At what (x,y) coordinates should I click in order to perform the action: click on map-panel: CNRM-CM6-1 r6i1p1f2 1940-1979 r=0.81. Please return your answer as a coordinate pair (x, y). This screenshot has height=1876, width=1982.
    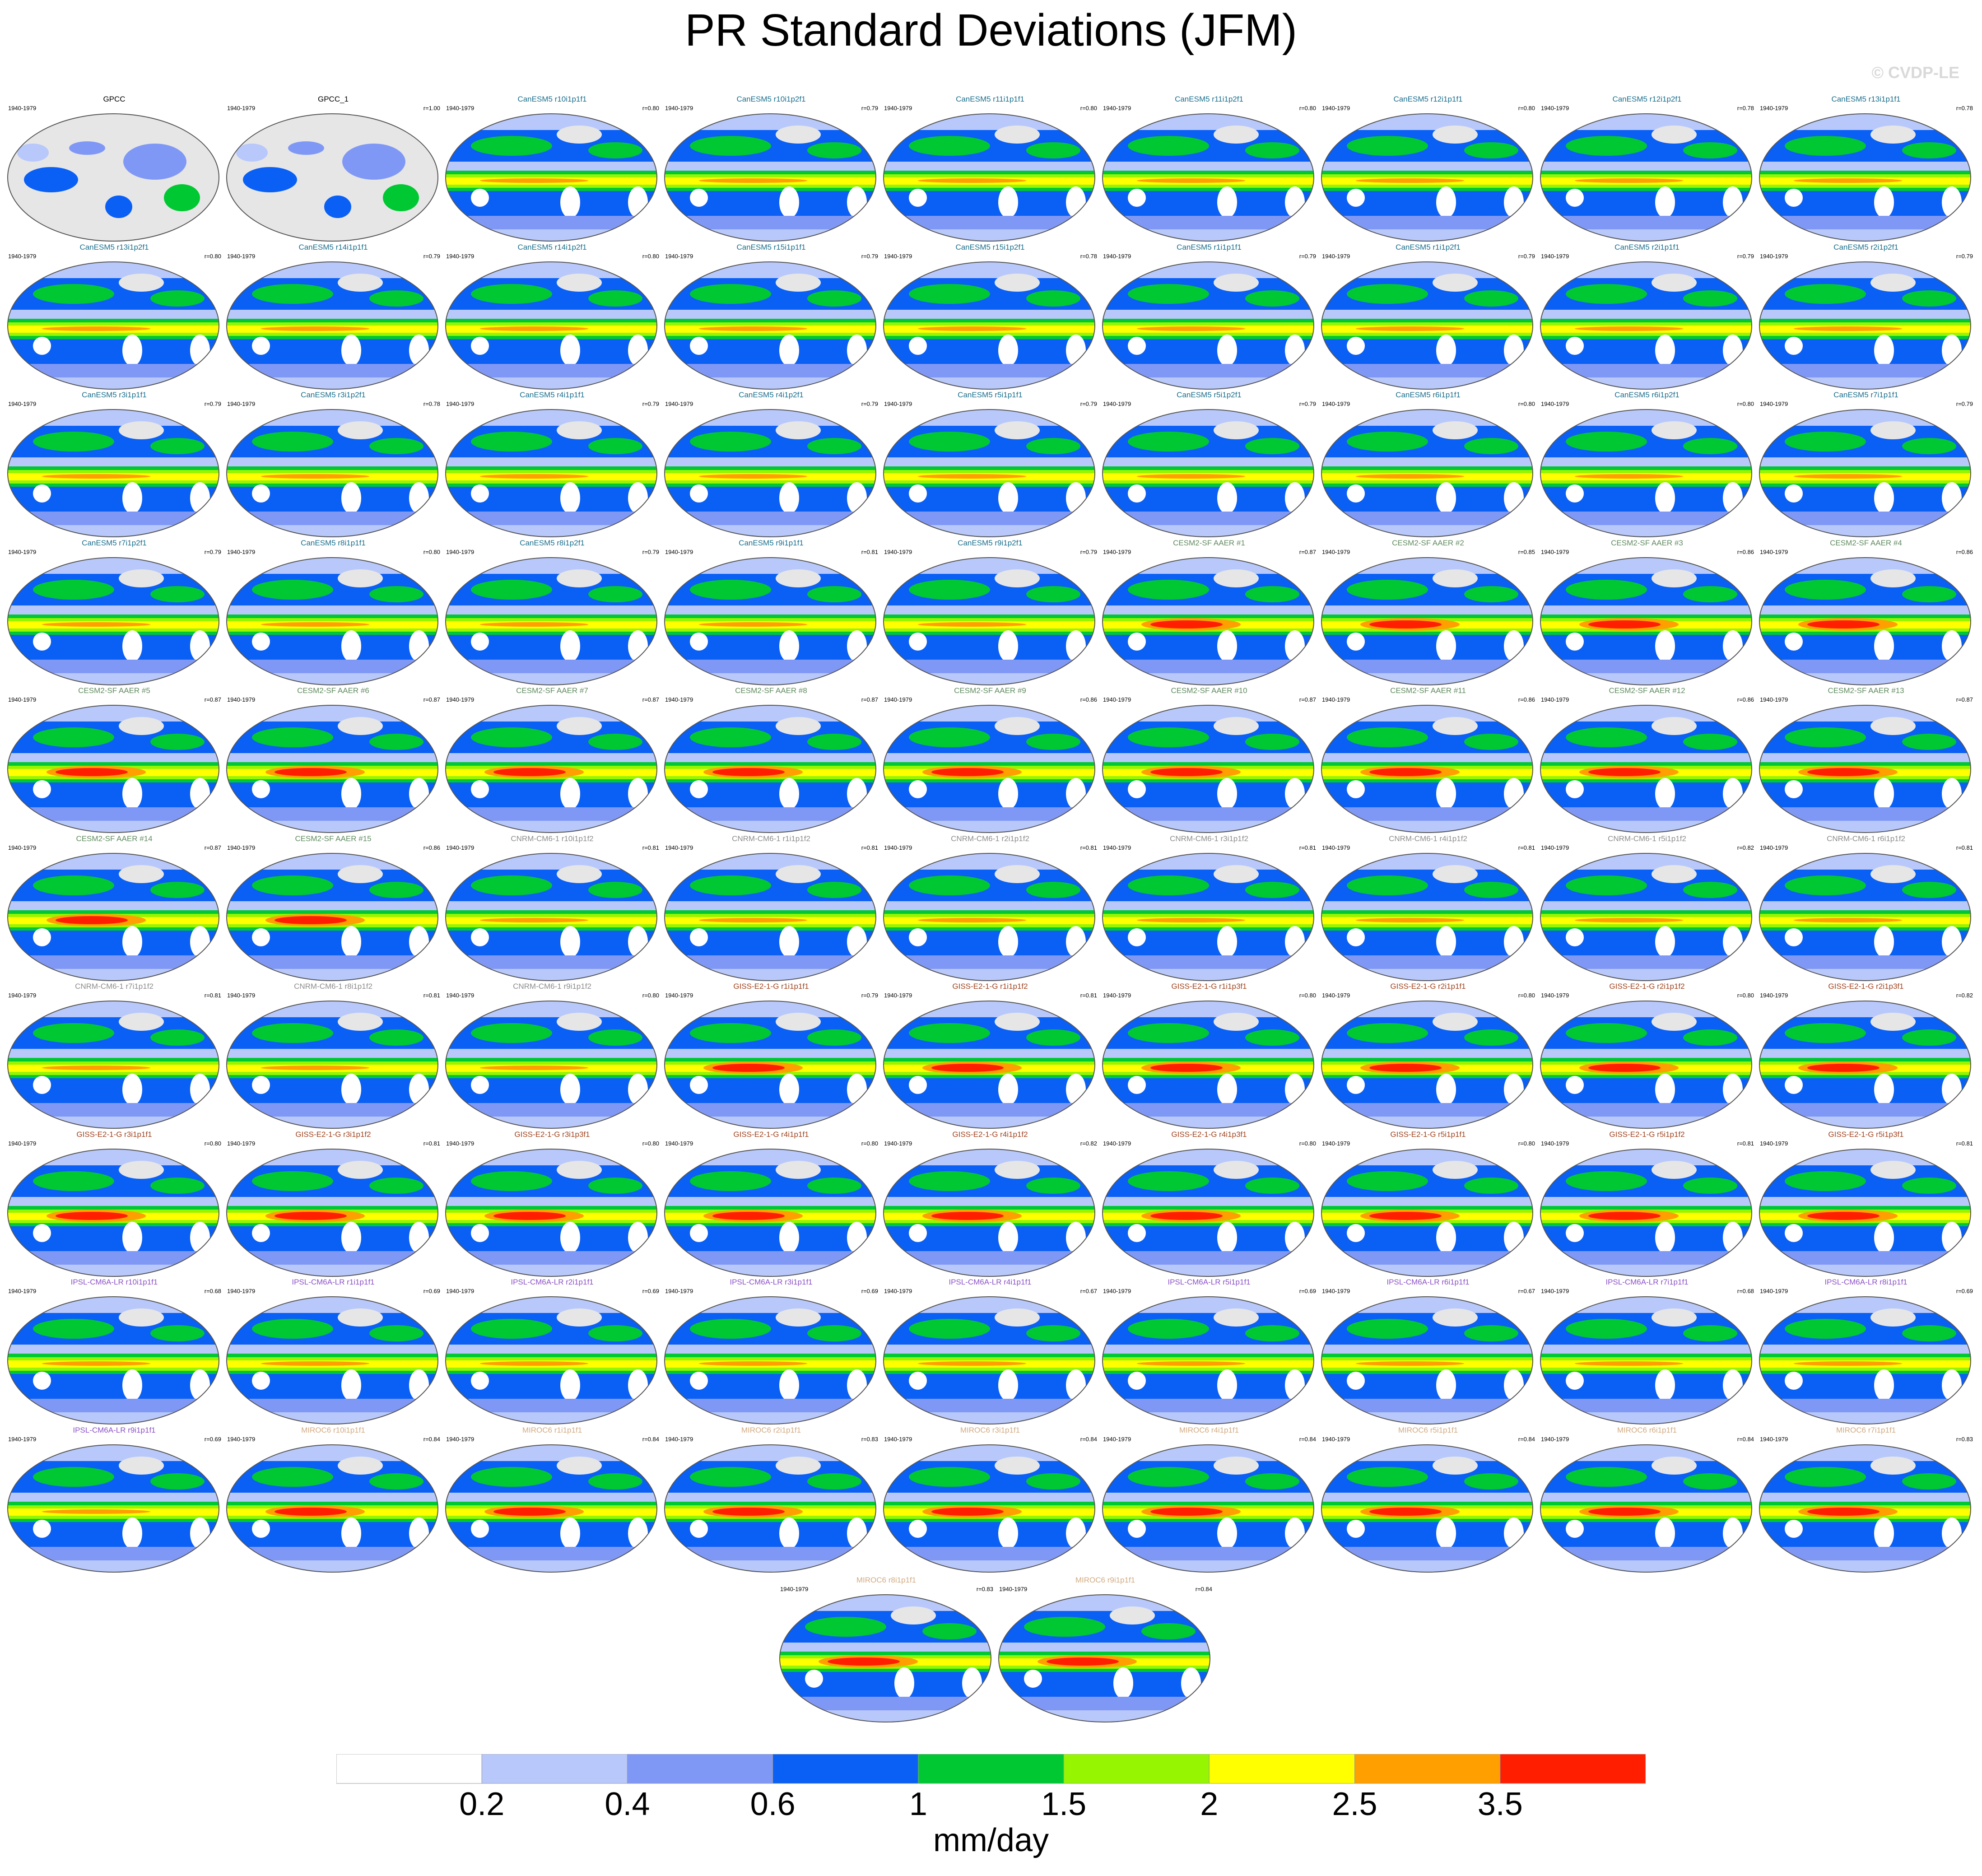
    Looking at the image, I should click on (1866, 908).